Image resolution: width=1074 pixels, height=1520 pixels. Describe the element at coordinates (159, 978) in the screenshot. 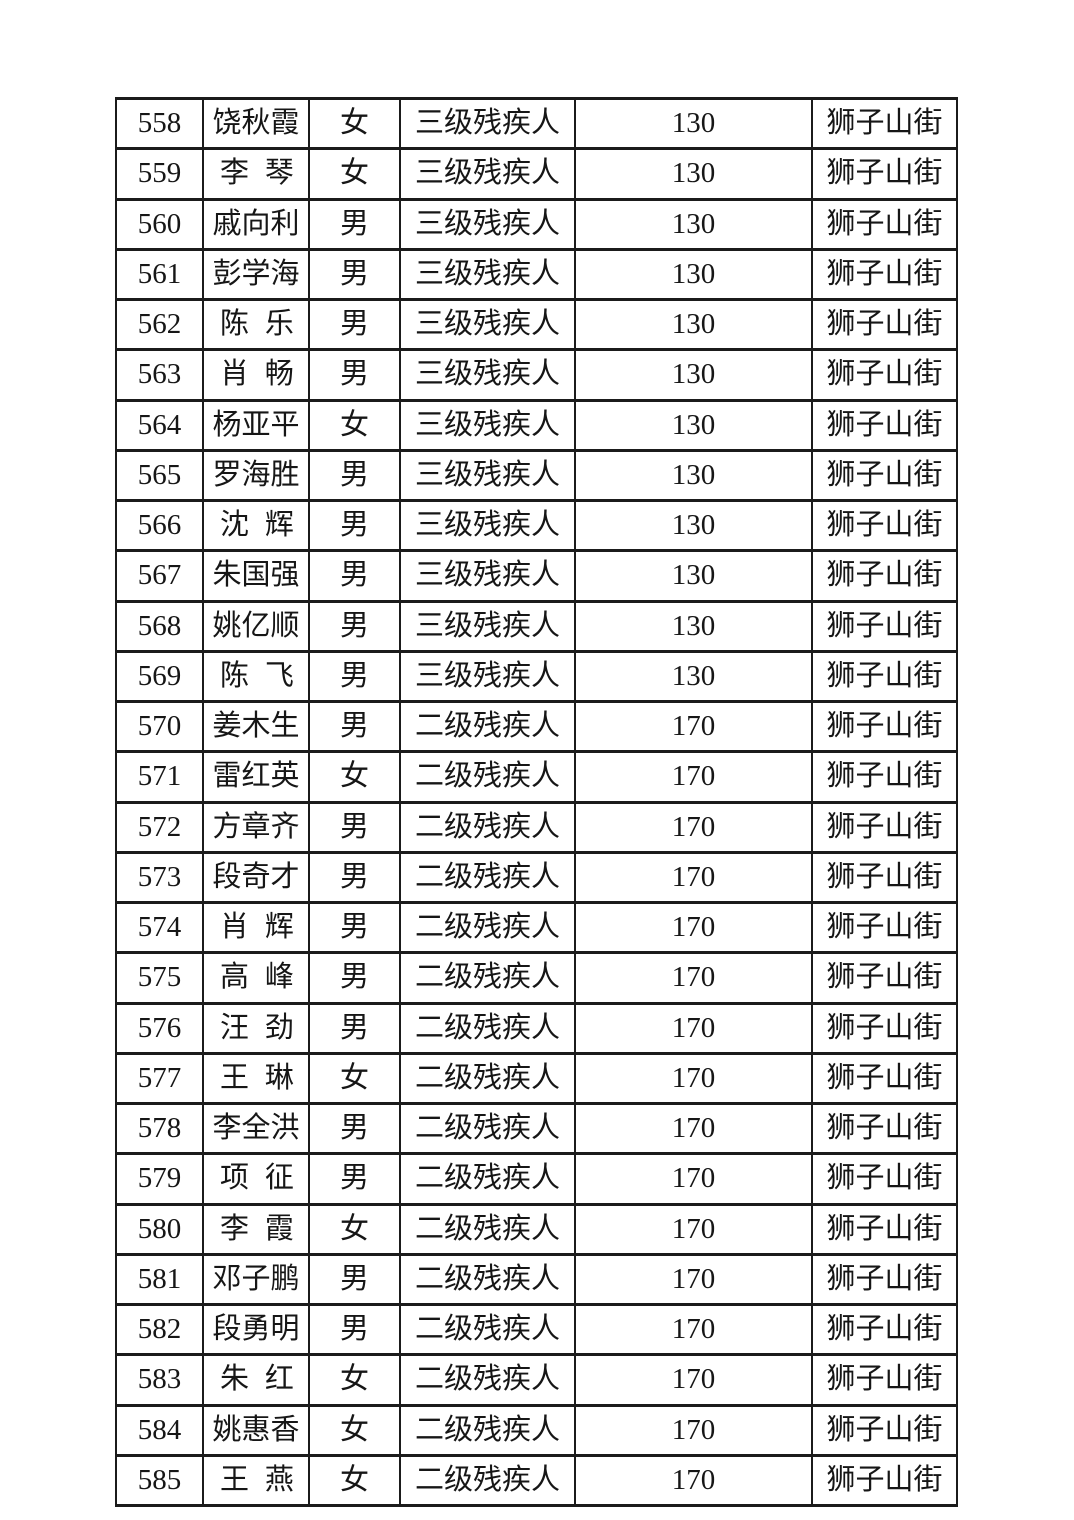

I see `cell-no: 575` at that location.